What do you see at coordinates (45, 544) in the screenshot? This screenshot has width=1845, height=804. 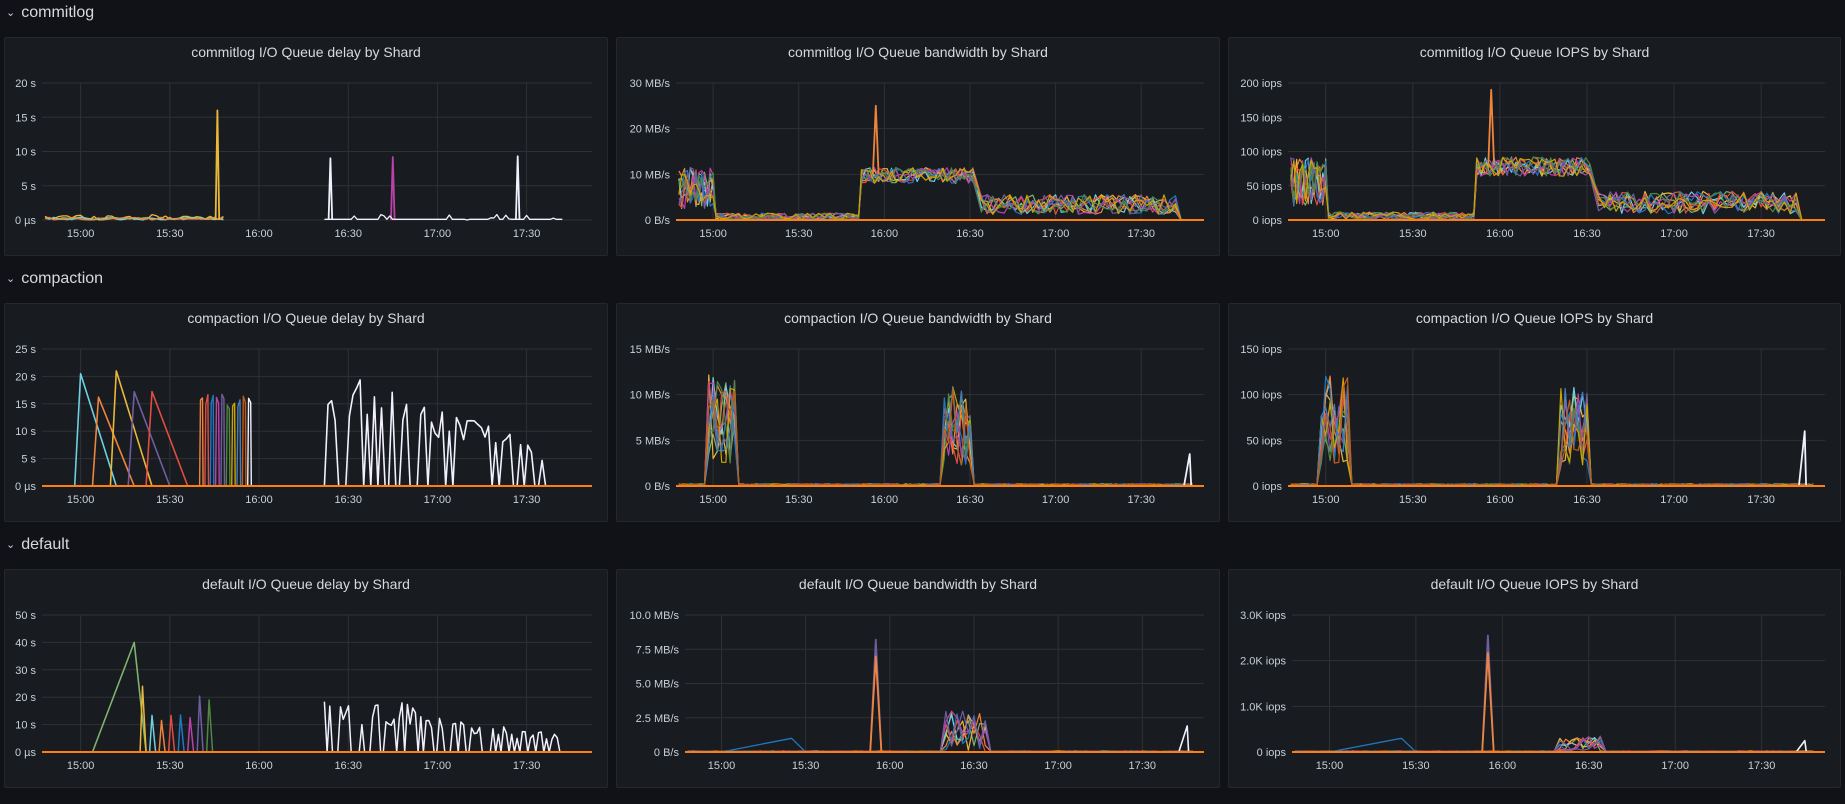 I see `row-title: default` at bounding box center [45, 544].